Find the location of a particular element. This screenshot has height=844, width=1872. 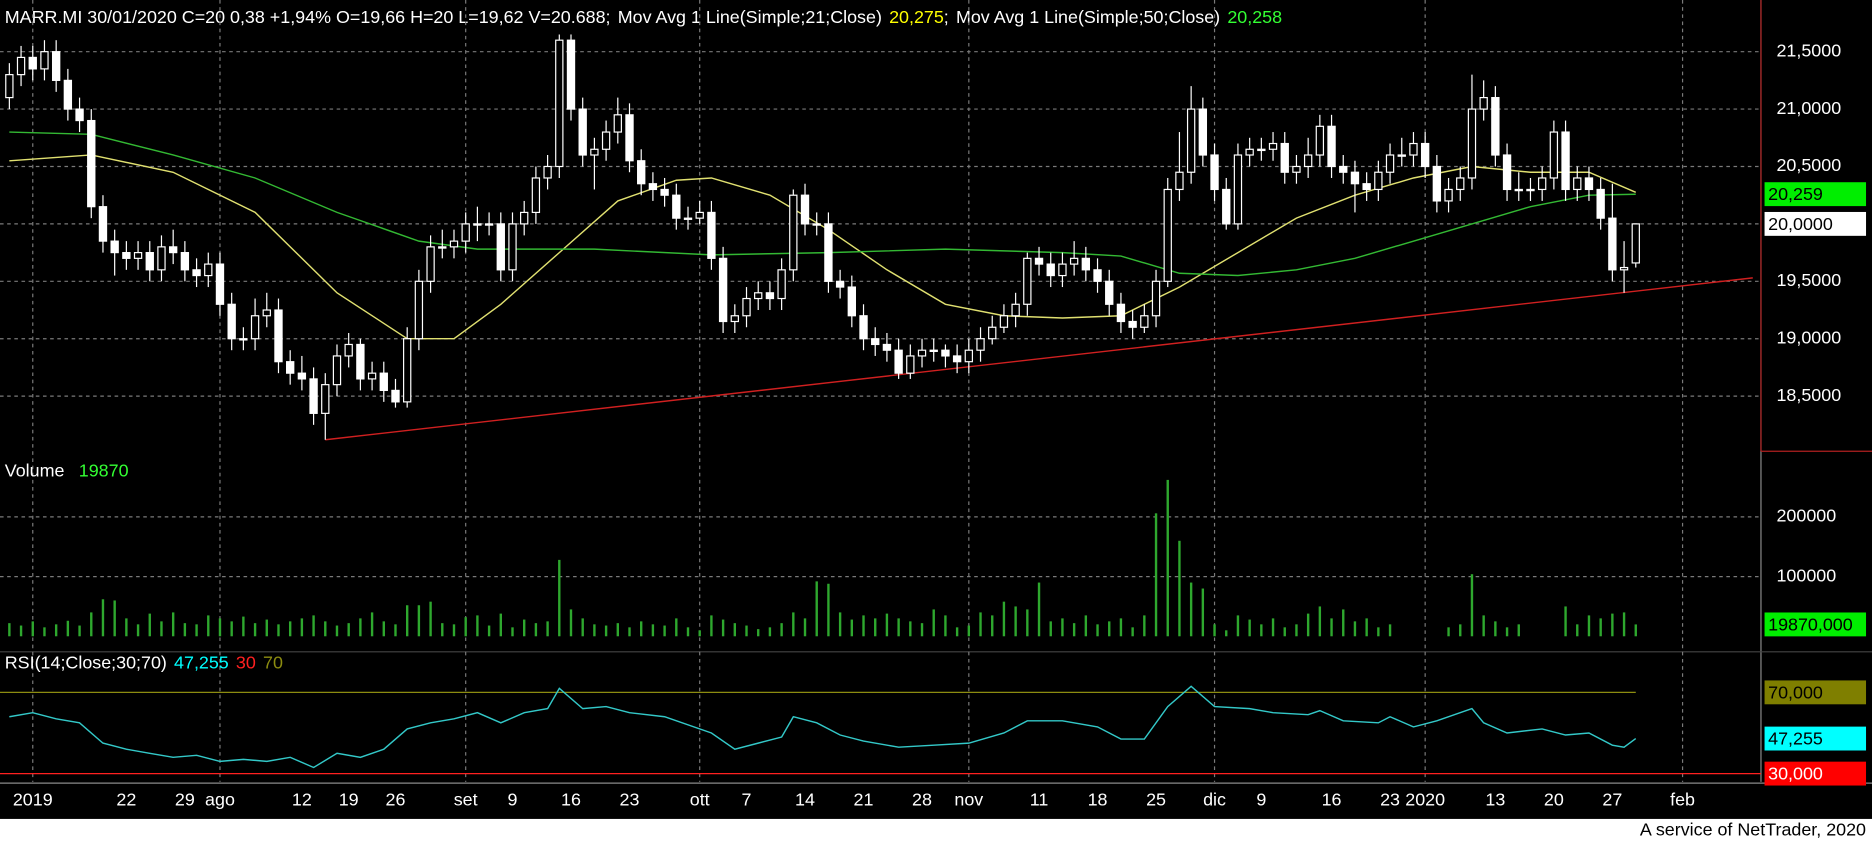

rsi-title: RSI(14;Close;30;70) is located at coordinates (86, 662).